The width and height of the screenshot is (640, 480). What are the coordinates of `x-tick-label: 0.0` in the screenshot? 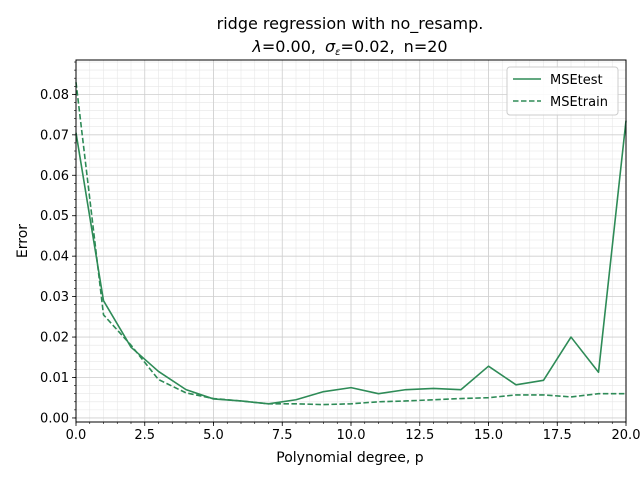 It's located at (76, 435).